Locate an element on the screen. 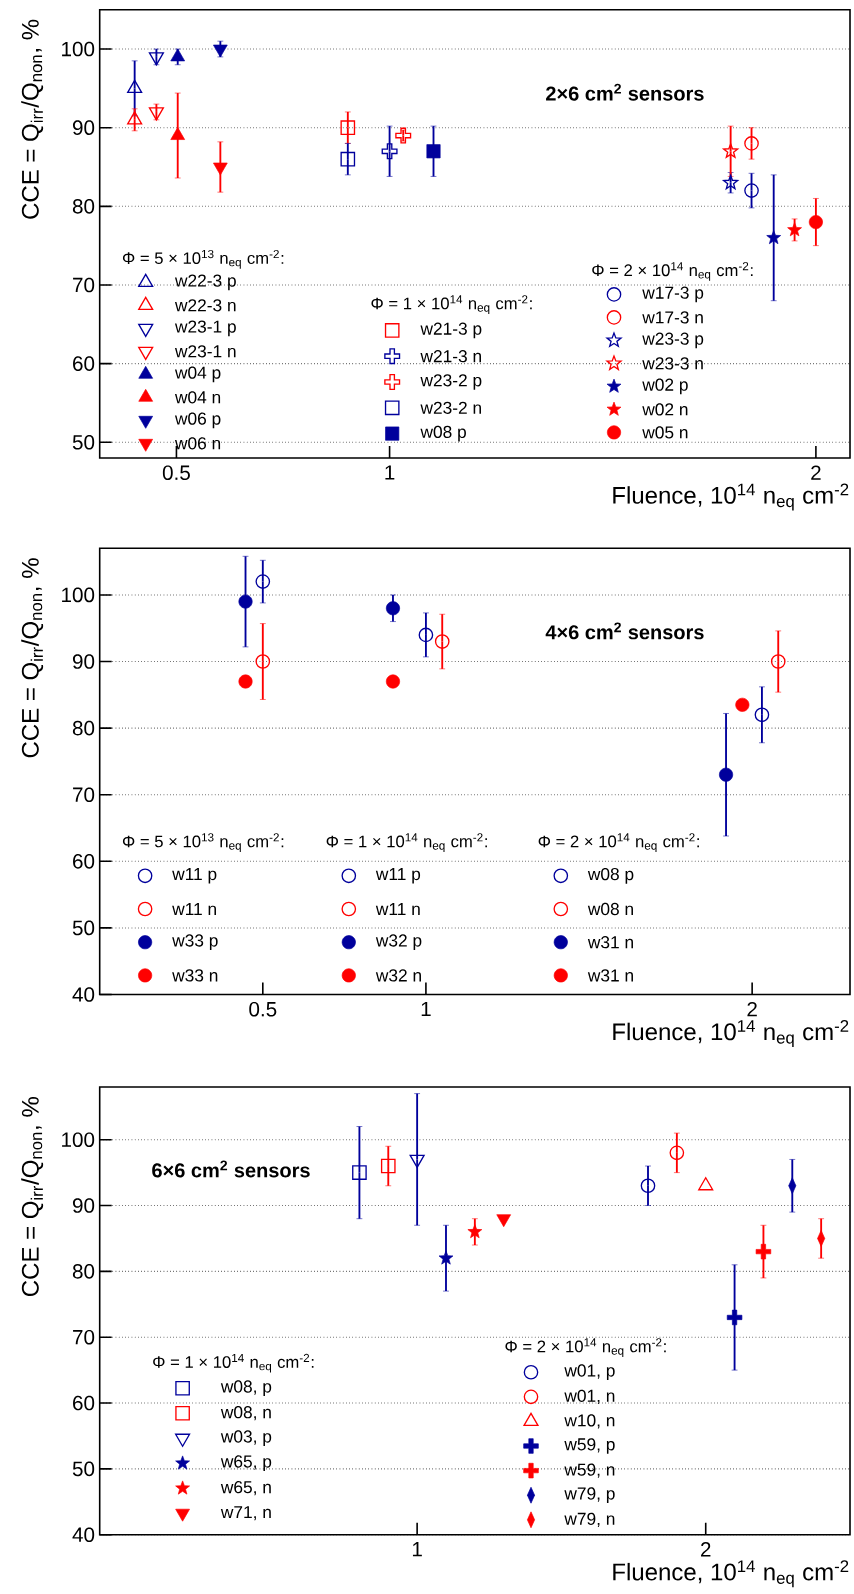 This screenshot has width=854, height=1594. legend-label: w05 n is located at coordinates (665, 432).